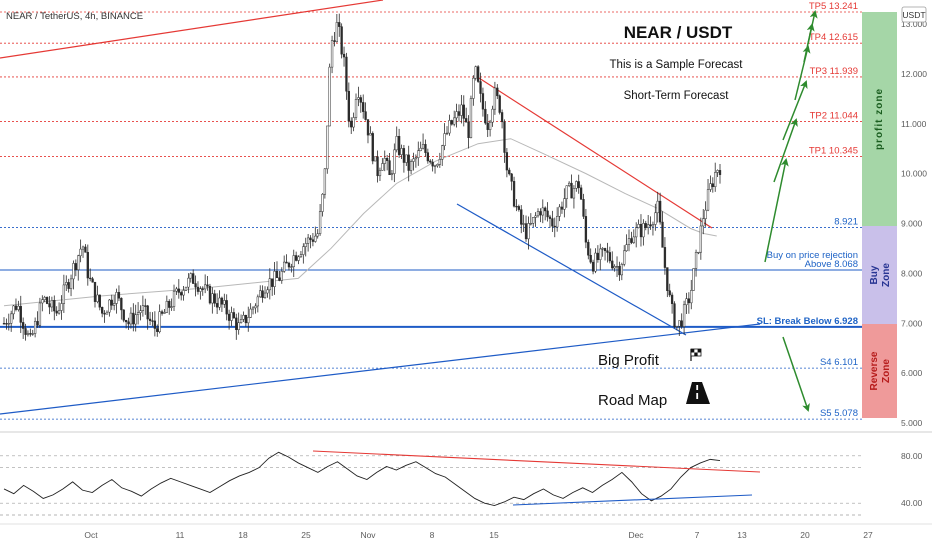 The width and height of the screenshot is (932, 555). I want to click on time-tick-4: Nov, so click(368, 535).